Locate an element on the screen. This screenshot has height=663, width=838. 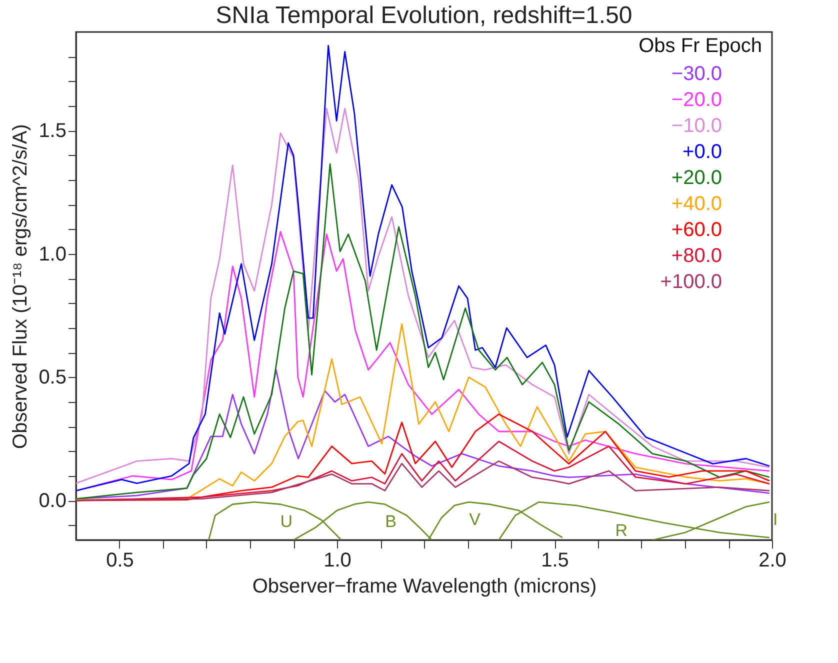
y-axis-title: Observed Flux (10⁻¹⁸ ergs/cm^2/s/A) is located at coordinates (21, 286).